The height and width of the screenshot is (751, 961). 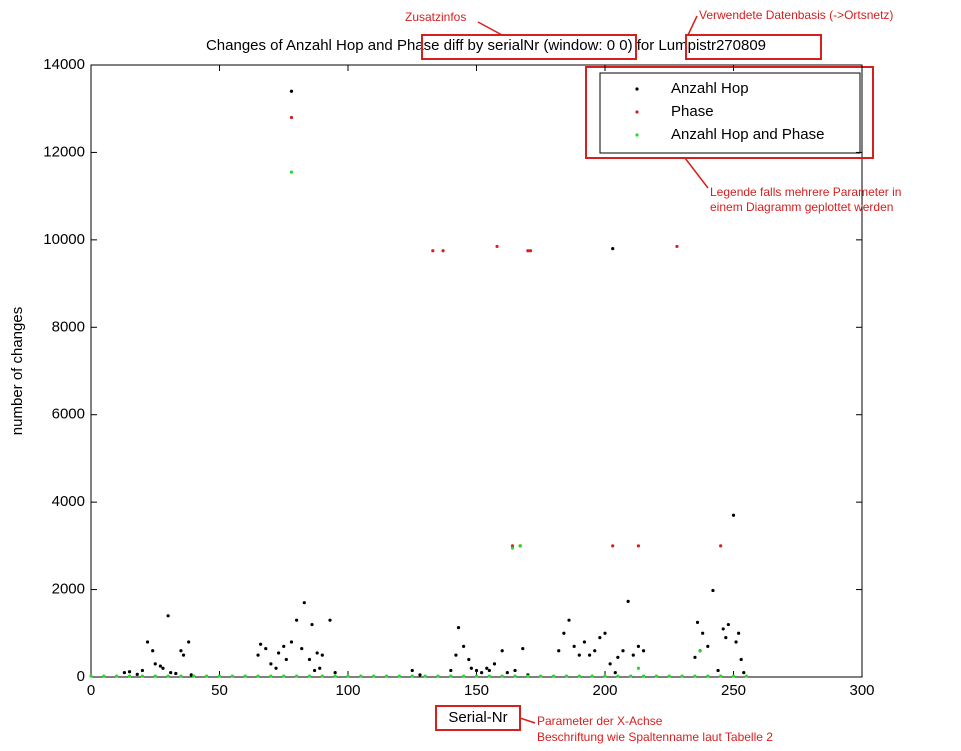 I want to click on annotation: Legende falls mehrere Parameter in, so click(x=805, y=192).